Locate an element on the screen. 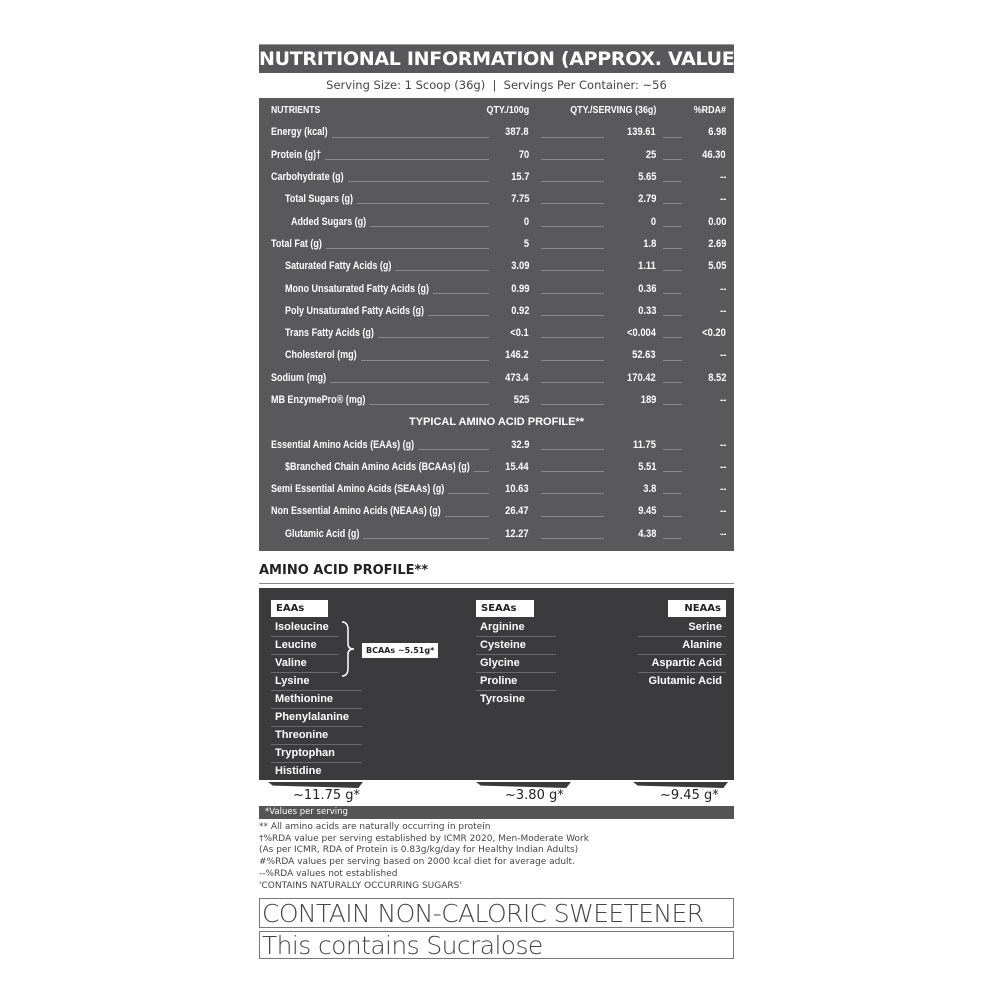 The width and height of the screenshot is (1000, 1000). qty-per-serving: 1.8 is located at coordinates (649, 243).